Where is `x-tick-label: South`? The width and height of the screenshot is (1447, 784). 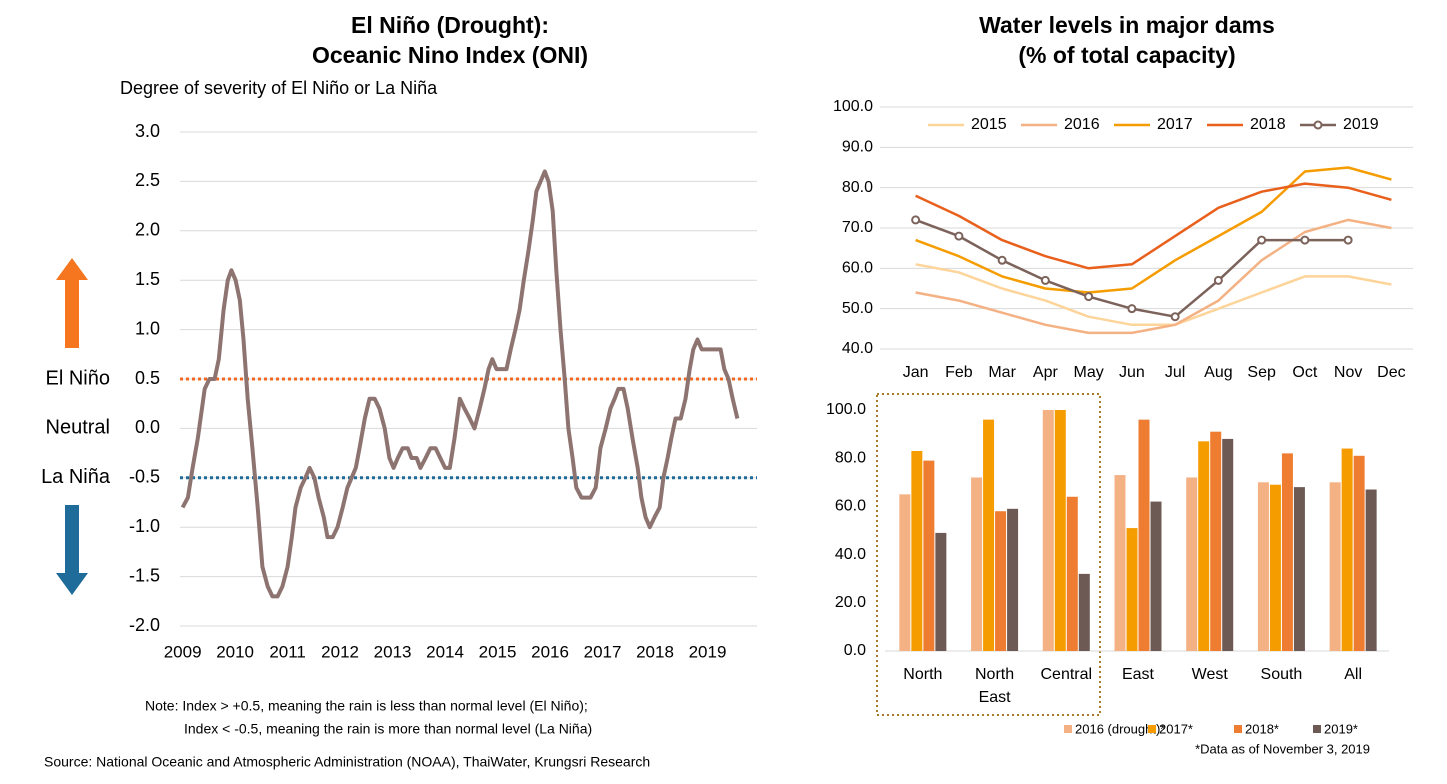 x-tick-label: South is located at coordinates (1282, 674).